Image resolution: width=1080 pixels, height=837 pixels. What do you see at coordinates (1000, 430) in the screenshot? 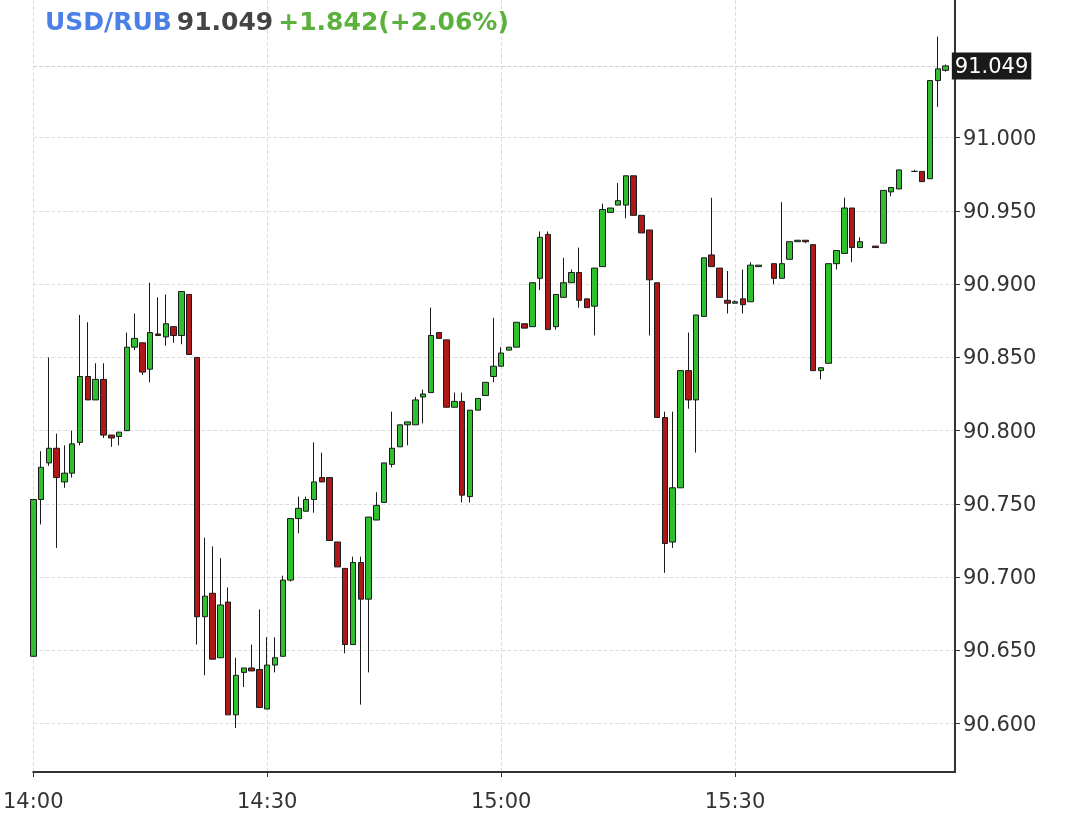
I see `y-tick-label: 90.800` at bounding box center [1000, 430].